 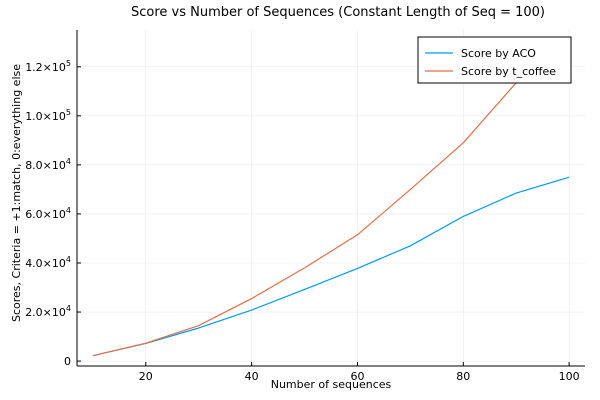 I want to click on x-tick-label: 20, so click(x=146, y=376).